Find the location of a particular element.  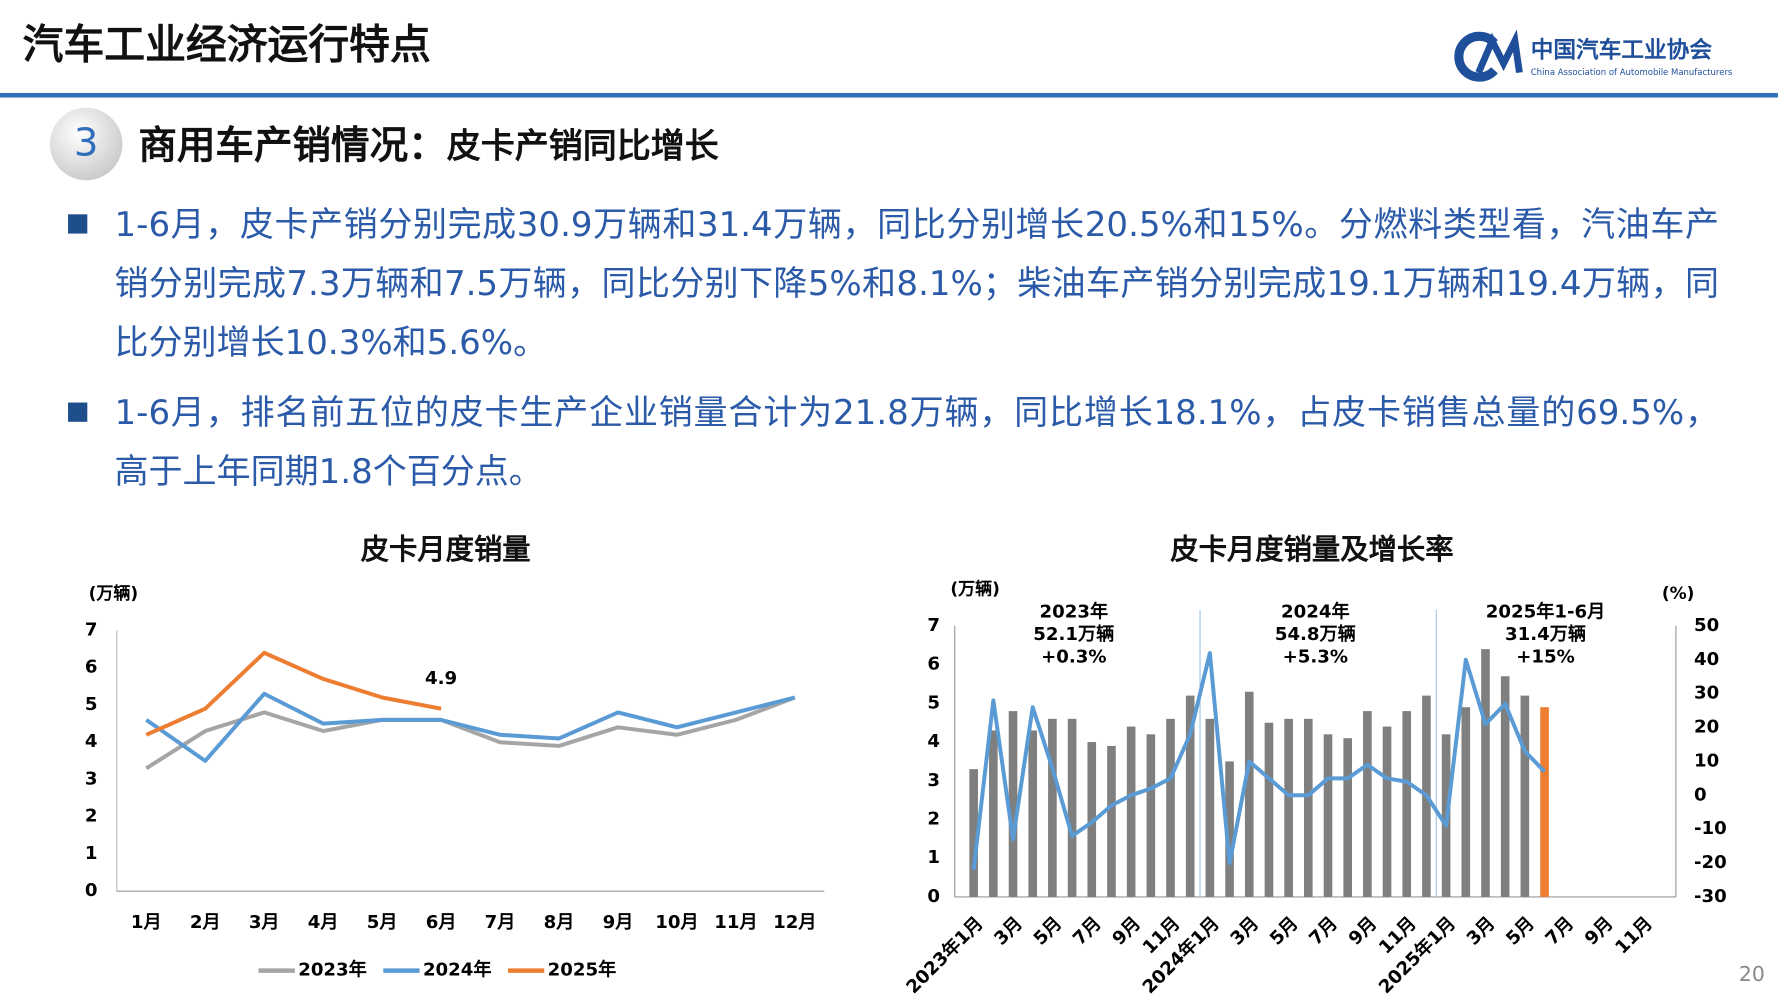

section-number: 3 is located at coordinates (86, 143).